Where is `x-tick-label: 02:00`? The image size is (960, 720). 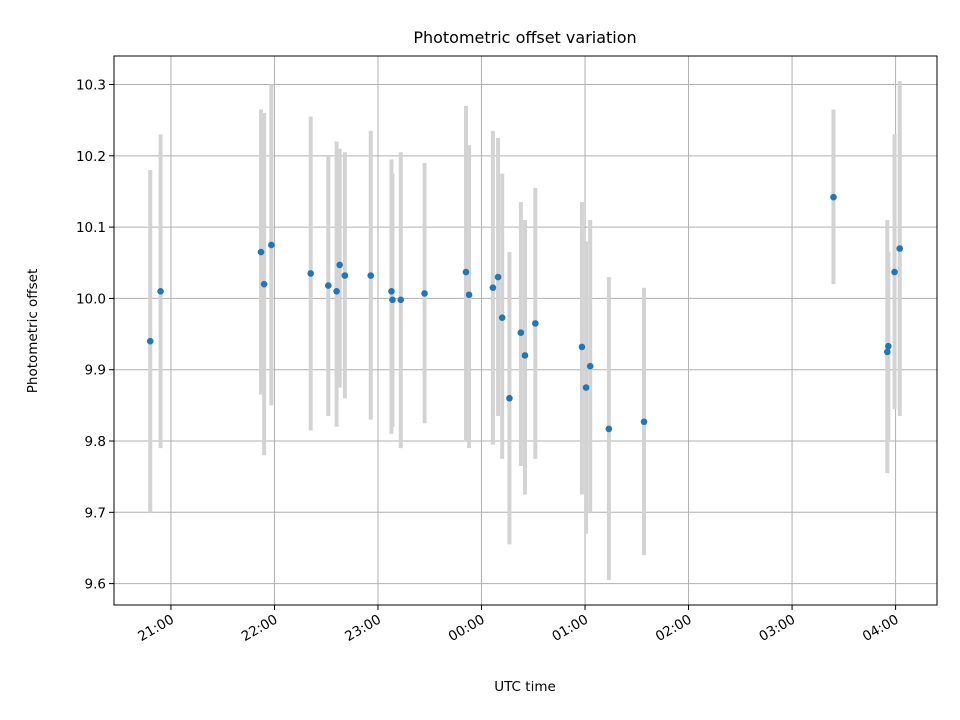 x-tick-label: 02:00 is located at coordinates (674, 628).